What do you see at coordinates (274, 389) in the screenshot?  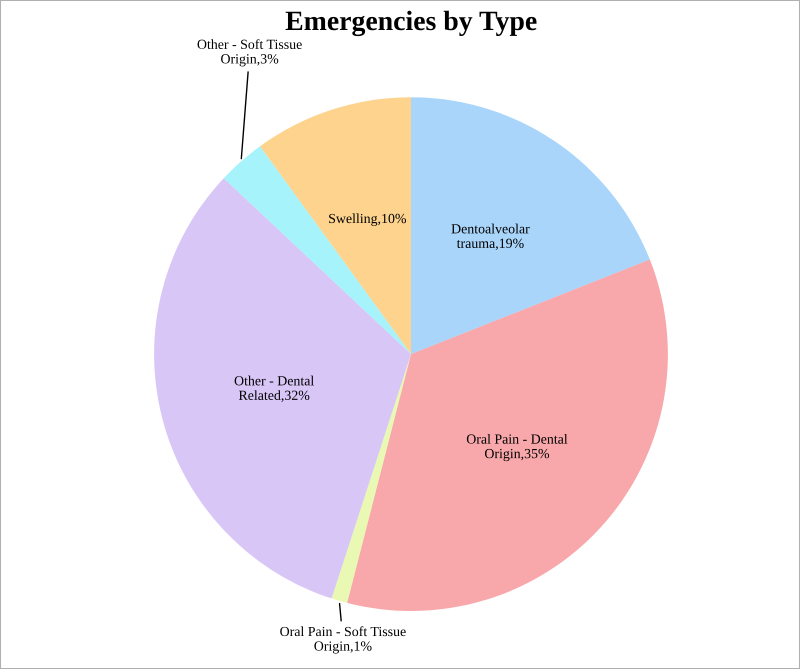 I see `slice-label: Other - Dental Related,32%` at bounding box center [274, 389].